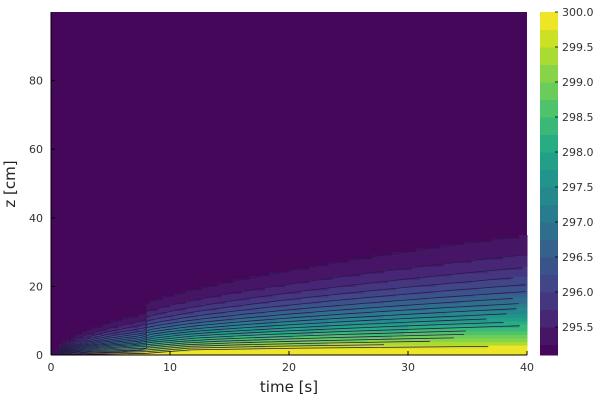 The width and height of the screenshot is (600, 400). Describe the element at coordinates (10, 183) in the screenshot. I see `y-axis-label: z [cm]` at that location.